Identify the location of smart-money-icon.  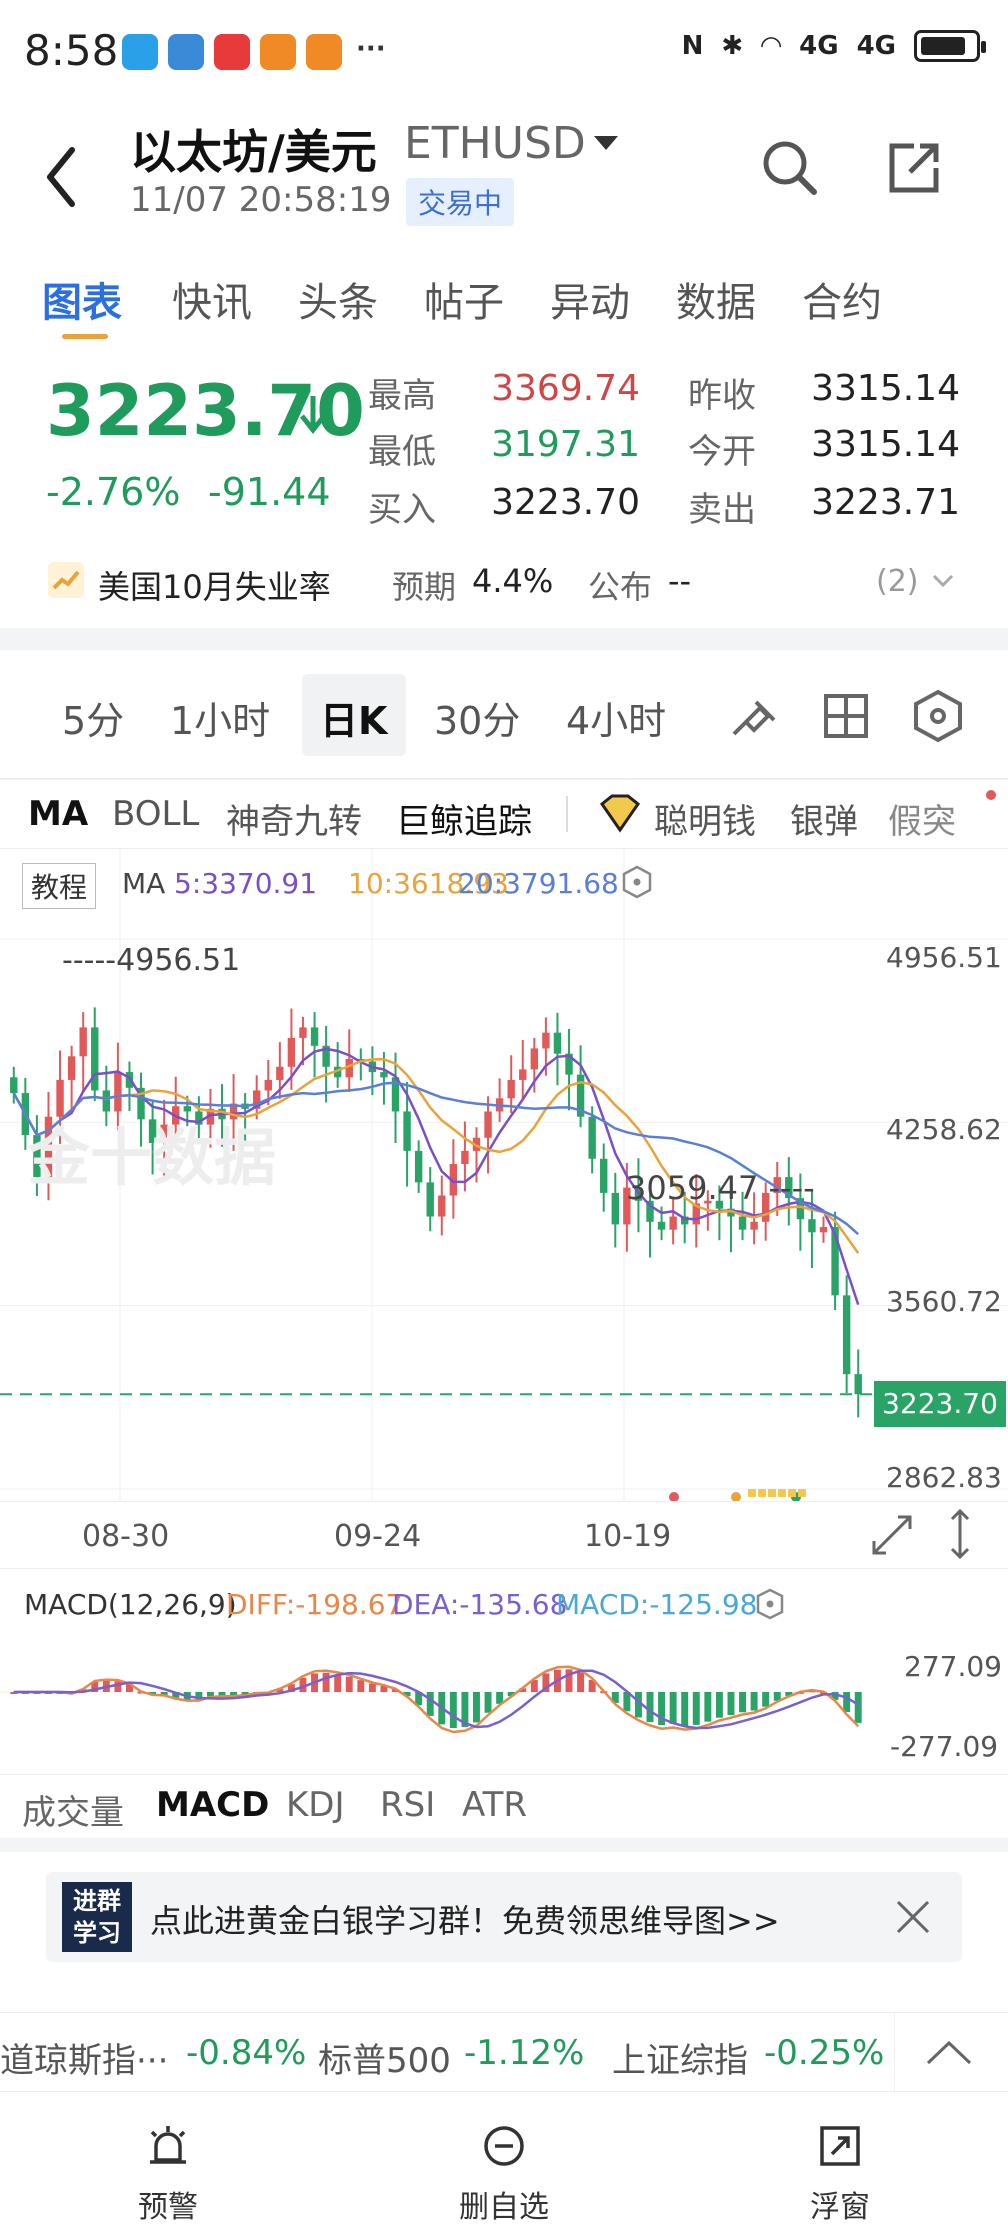
(620, 813).